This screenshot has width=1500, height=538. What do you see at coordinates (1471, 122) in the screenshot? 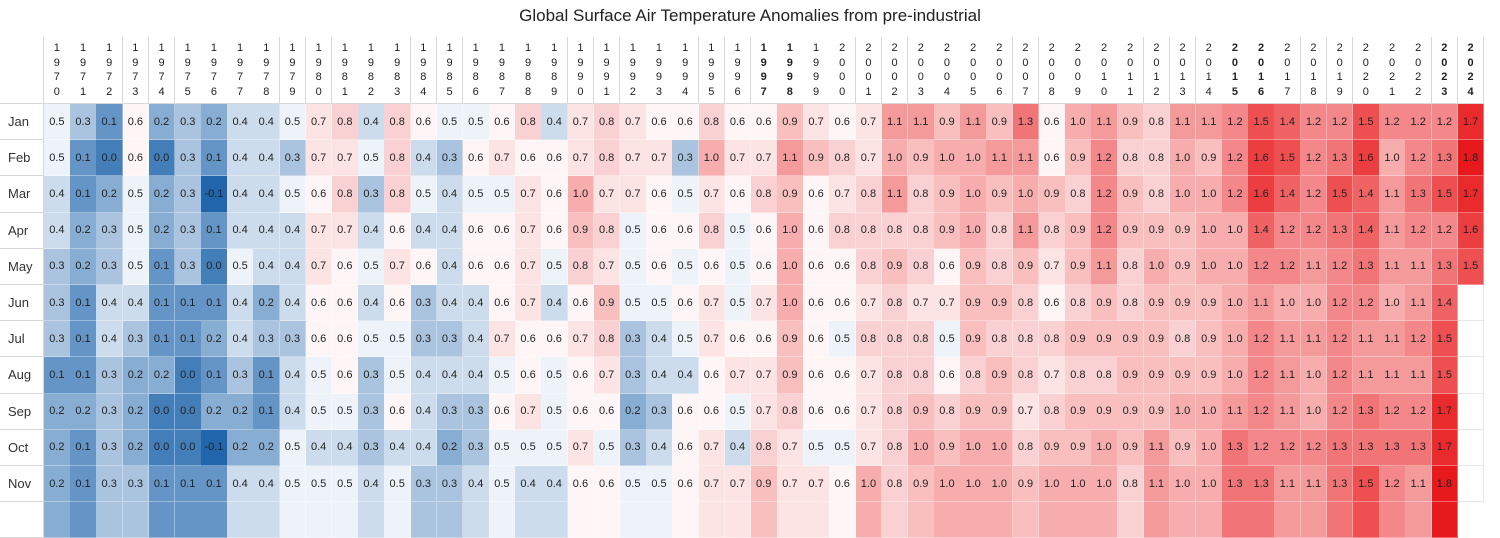
I see `heatmap-cell: 1.7` at bounding box center [1471, 122].